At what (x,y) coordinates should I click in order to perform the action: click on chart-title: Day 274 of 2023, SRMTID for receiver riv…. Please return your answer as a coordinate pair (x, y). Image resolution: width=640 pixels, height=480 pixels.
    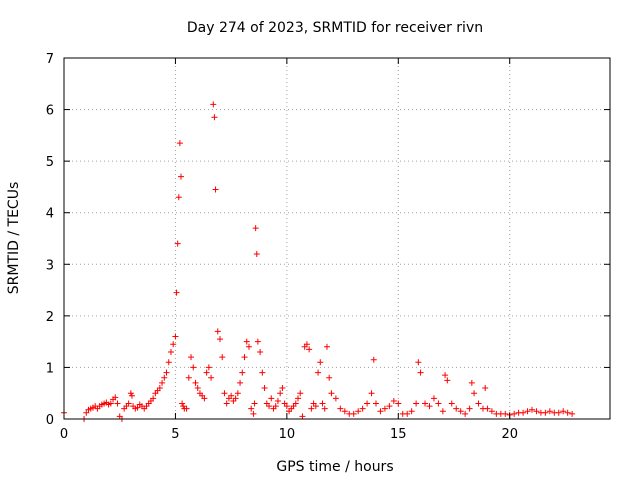
    Looking at the image, I should click on (335, 28).